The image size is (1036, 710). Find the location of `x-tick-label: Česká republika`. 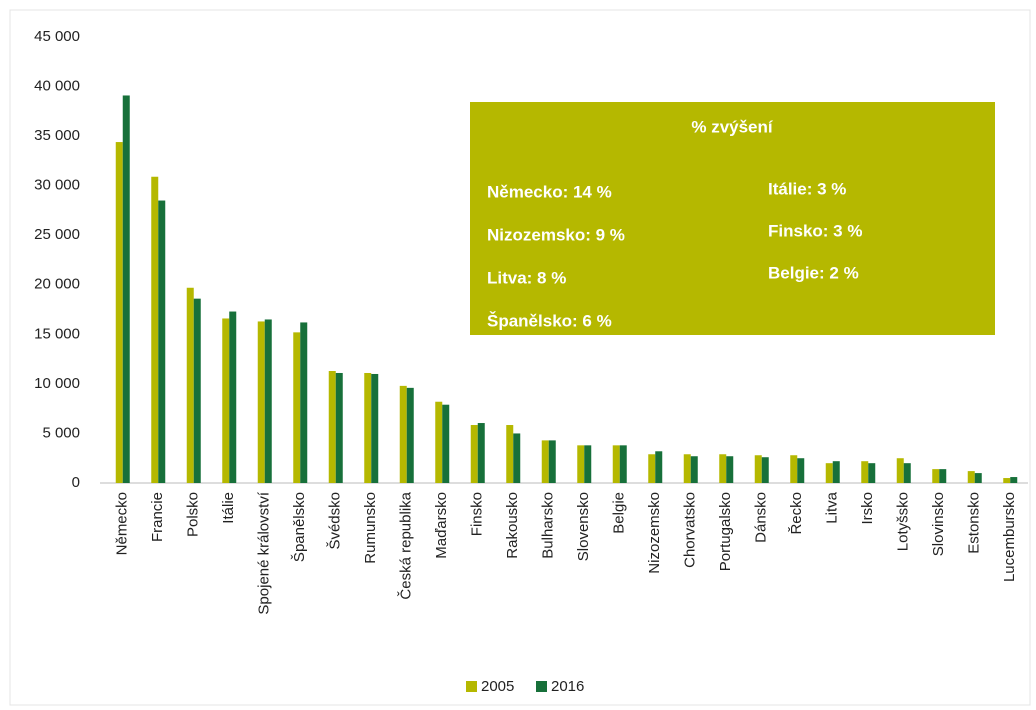

x-tick-label: Česká republika is located at coordinates (406, 545).